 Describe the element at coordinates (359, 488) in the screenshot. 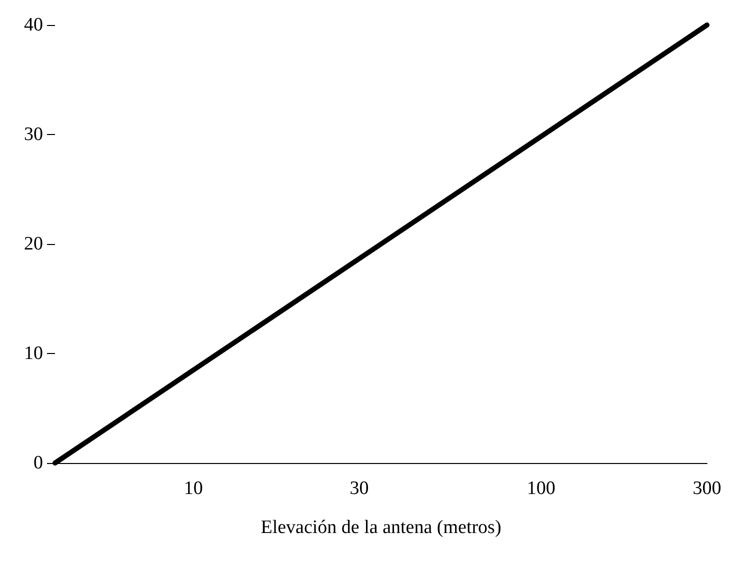

I see `x-tick-label: 30` at that location.